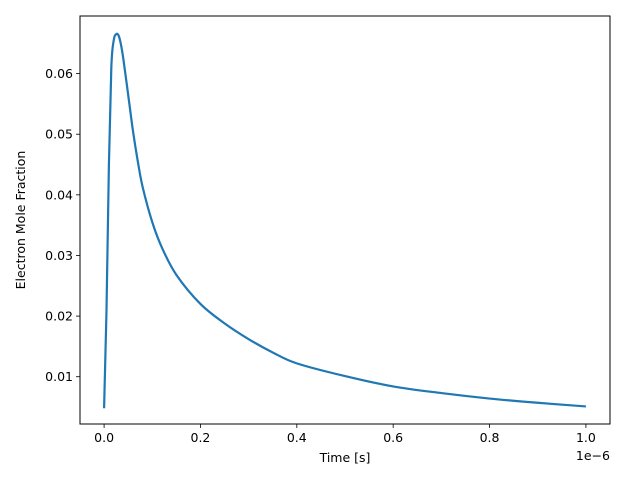  What do you see at coordinates (345, 457) in the screenshot?
I see `x-axis-label: Time [s]` at bounding box center [345, 457].